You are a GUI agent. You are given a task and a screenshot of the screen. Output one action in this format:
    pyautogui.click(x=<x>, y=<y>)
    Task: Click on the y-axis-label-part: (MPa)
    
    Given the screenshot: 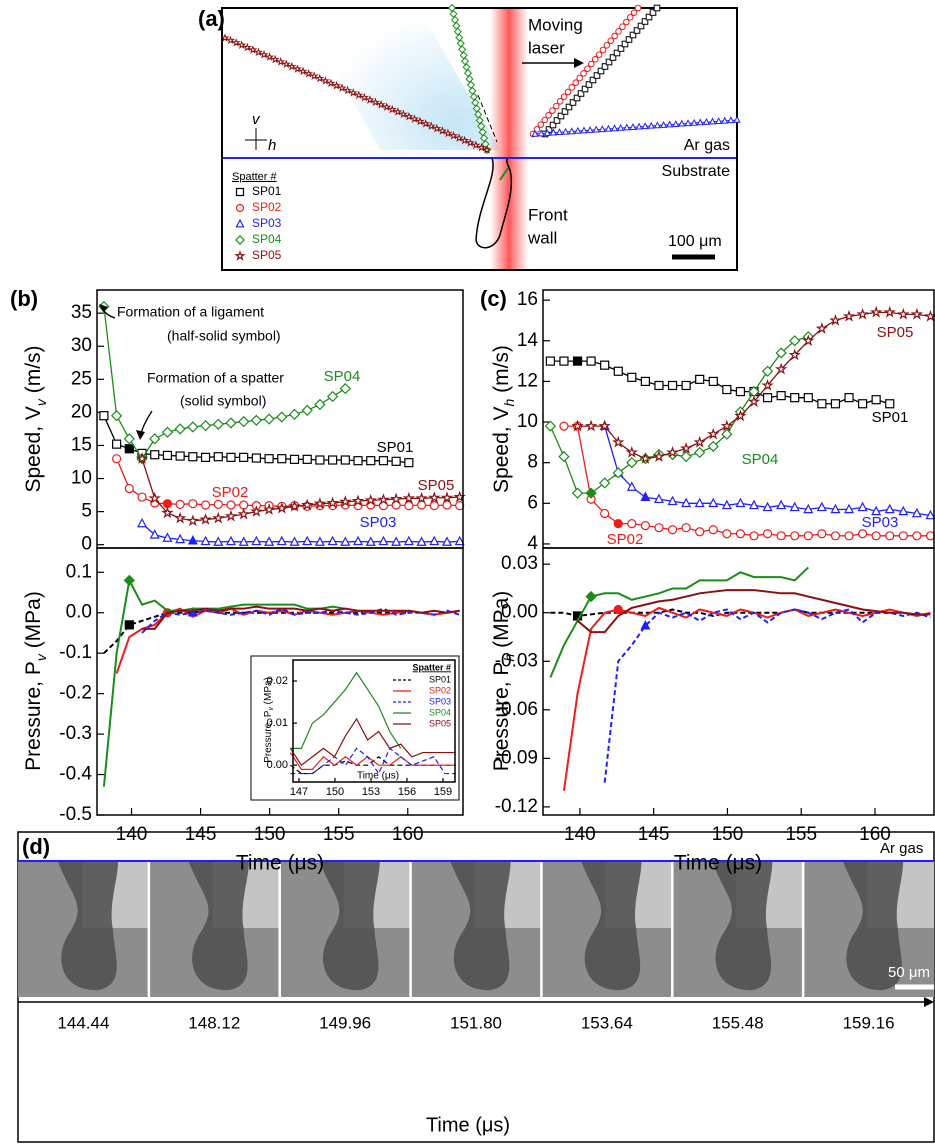 What is the action you would take?
    pyautogui.click(x=501, y=622)
    